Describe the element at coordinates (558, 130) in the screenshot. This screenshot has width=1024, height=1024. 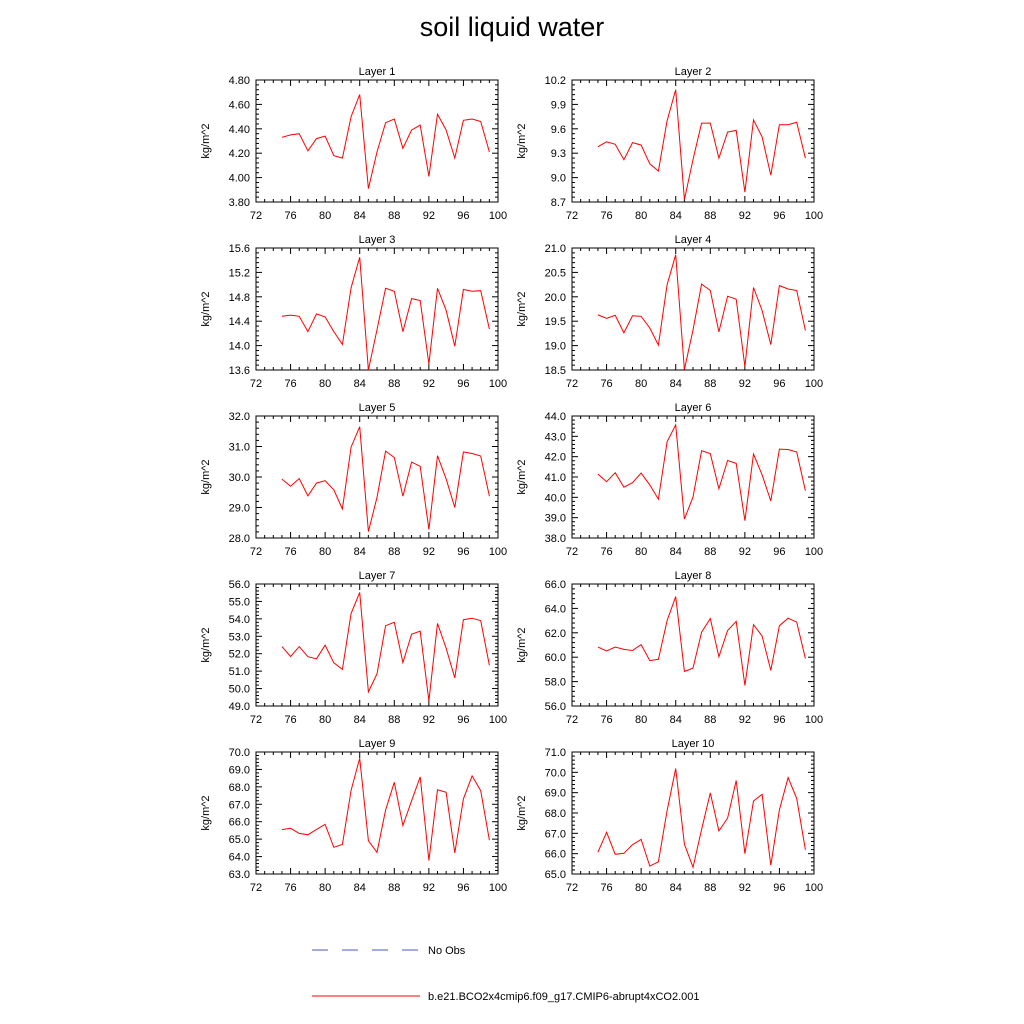
I see `y-tick-label: 9.6` at that location.